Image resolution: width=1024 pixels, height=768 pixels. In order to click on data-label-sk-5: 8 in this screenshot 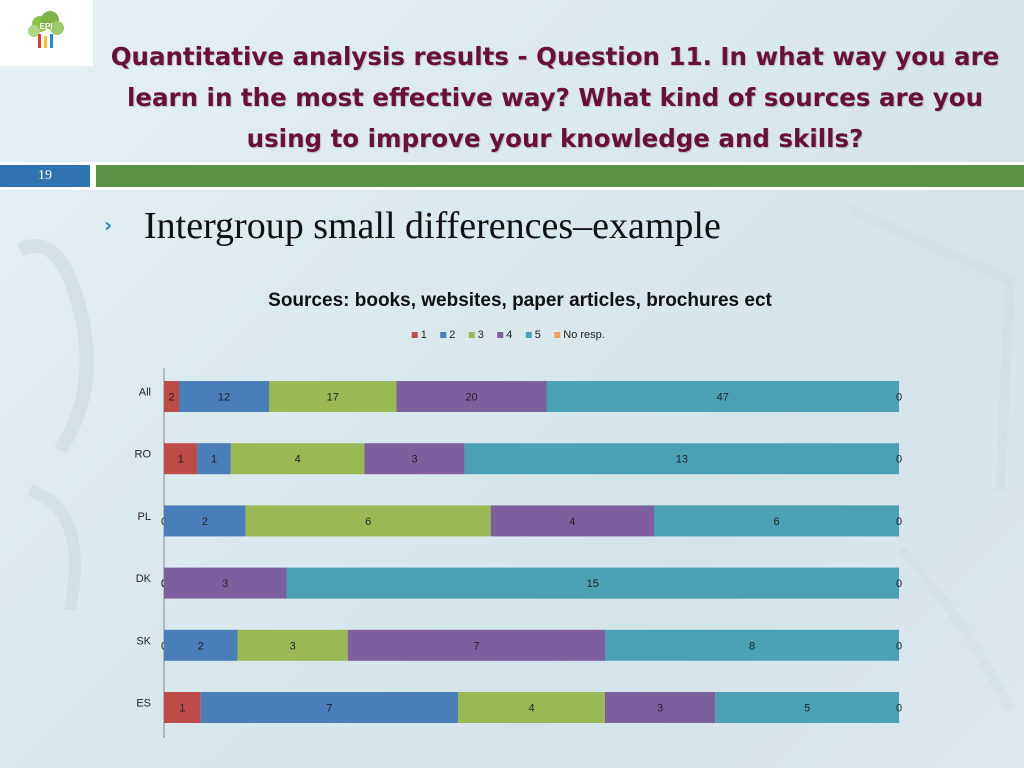, I will do `click(752, 646)`.